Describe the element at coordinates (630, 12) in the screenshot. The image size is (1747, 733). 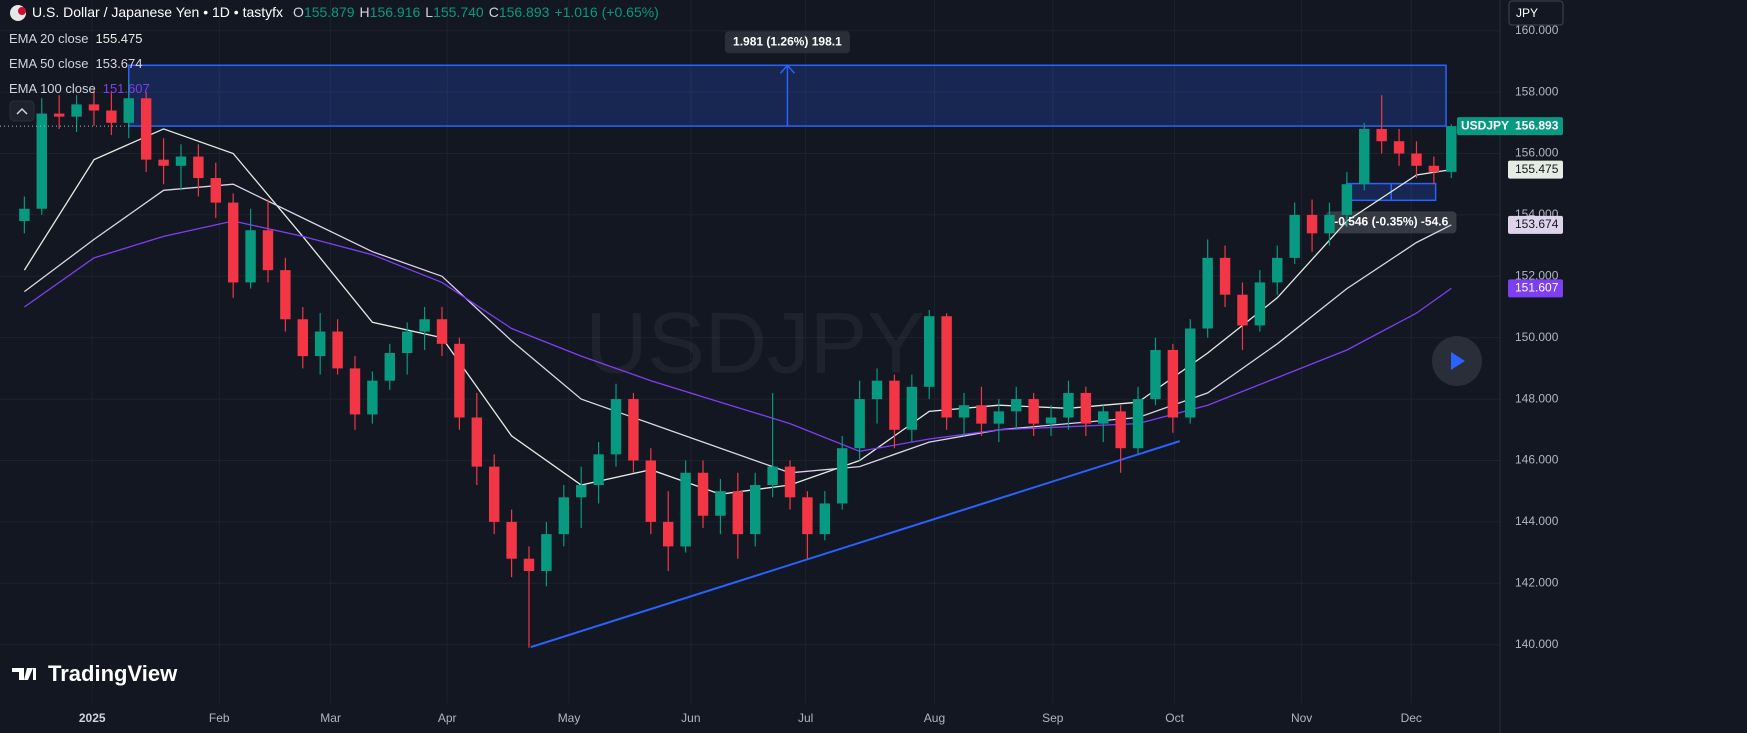
I see `quote-change-pct: (+0.65%)` at that location.